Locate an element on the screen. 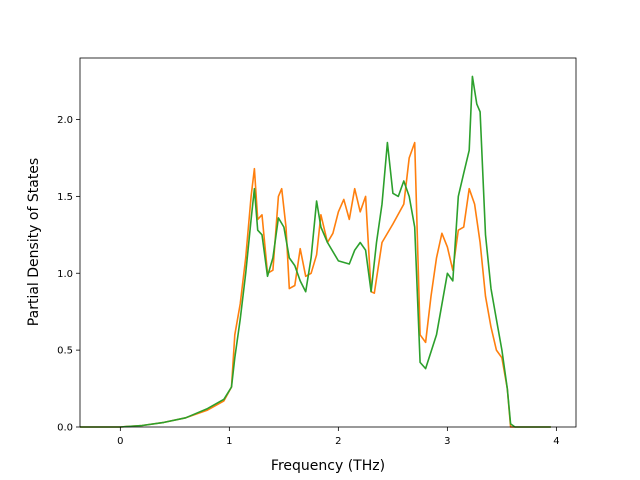 The height and width of the screenshot is (480, 640). x-tick-label: 4 is located at coordinates (556, 441).